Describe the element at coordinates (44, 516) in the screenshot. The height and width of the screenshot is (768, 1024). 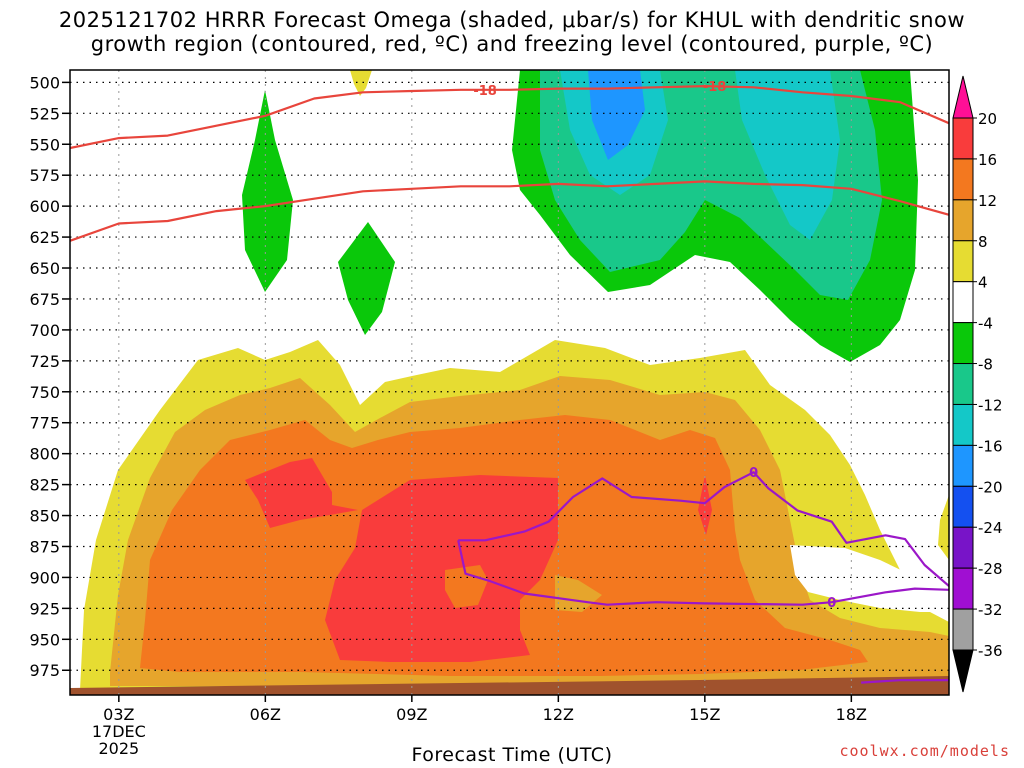
I see `y-tick-label: 850` at that location.